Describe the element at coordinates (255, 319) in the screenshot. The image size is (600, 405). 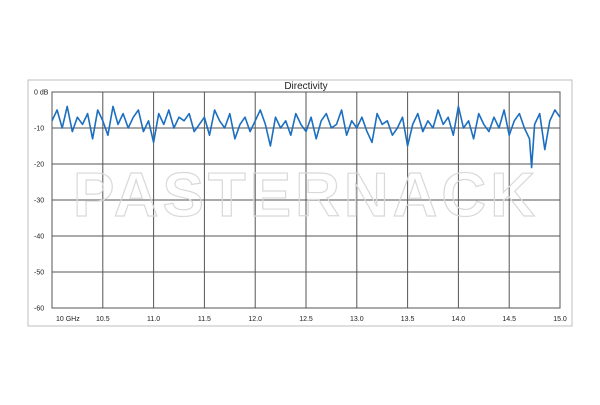
I see `x-tick-label: 12.0` at that location.